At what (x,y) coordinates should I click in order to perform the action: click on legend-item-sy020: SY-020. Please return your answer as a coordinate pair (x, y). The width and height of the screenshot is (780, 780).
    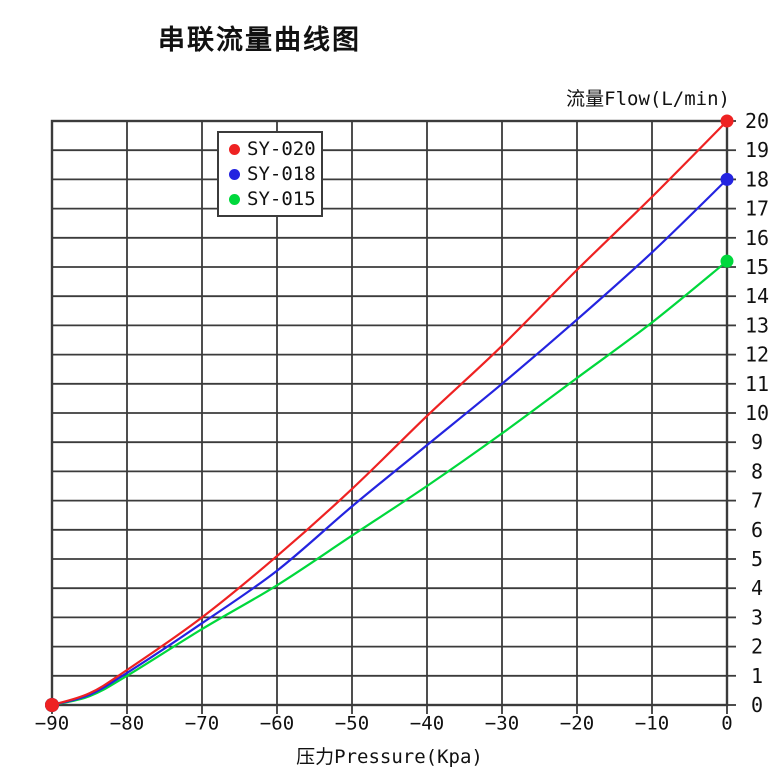
    Looking at the image, I should click on (275, 149).